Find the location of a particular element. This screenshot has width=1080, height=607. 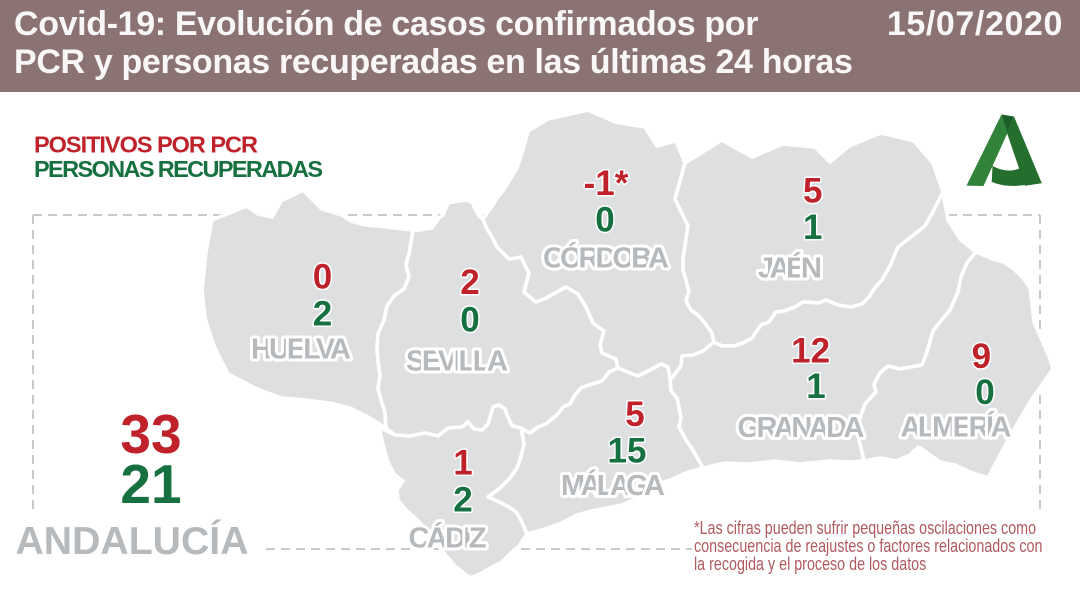

svg-text: 21 is located at coordinates (150, 484).